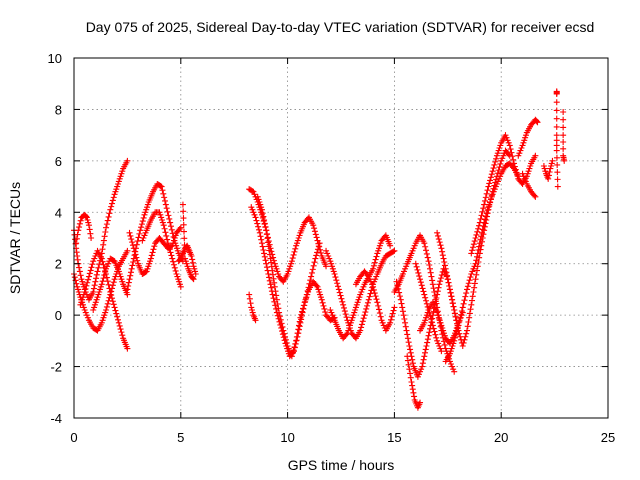  What do you see at coordinates (608, 437) in the screenshot?
I see `x-tick-label: 25` at bounding box center [608, 437].